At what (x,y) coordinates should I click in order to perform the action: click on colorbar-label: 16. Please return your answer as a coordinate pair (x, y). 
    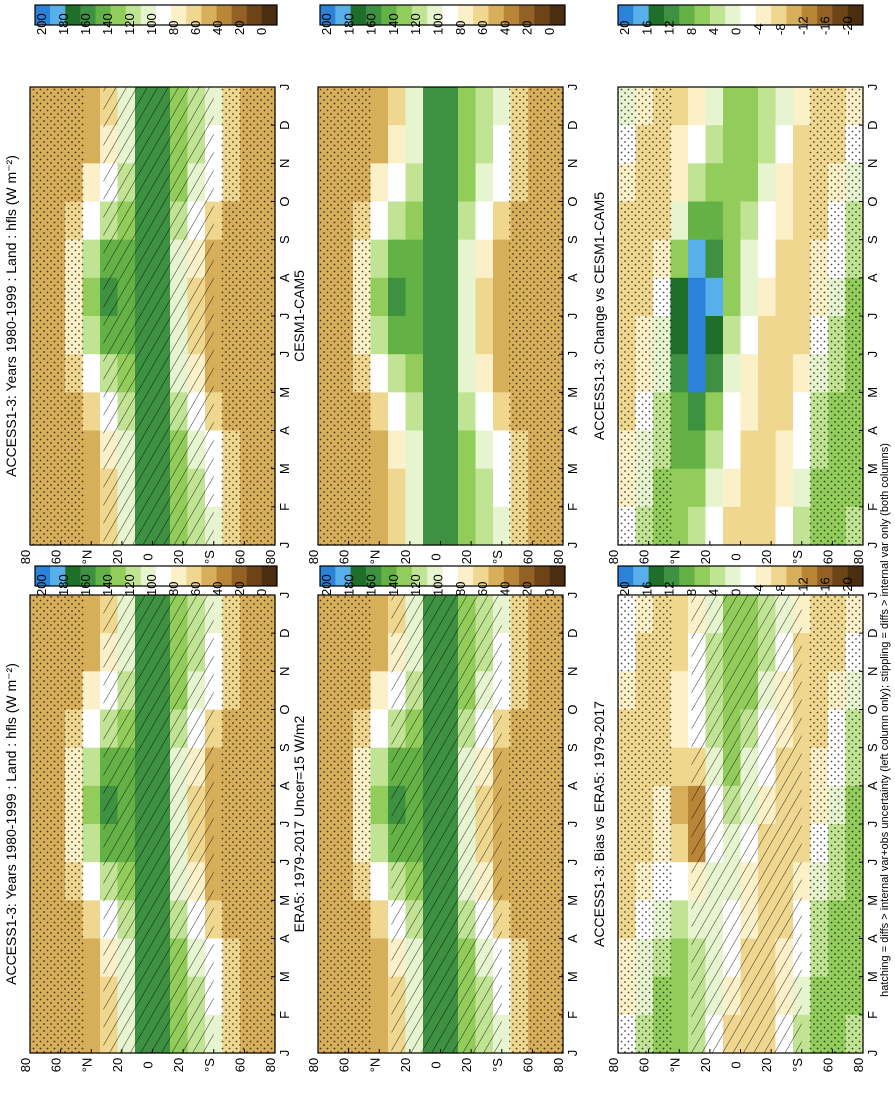
    Looking at the image, I should click on (646, 589).